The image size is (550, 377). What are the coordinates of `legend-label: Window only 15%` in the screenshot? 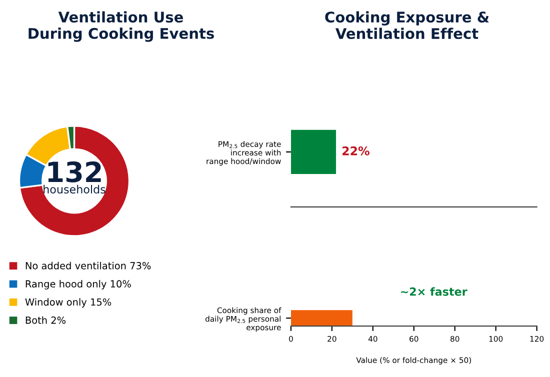 It's located at (68, 303).